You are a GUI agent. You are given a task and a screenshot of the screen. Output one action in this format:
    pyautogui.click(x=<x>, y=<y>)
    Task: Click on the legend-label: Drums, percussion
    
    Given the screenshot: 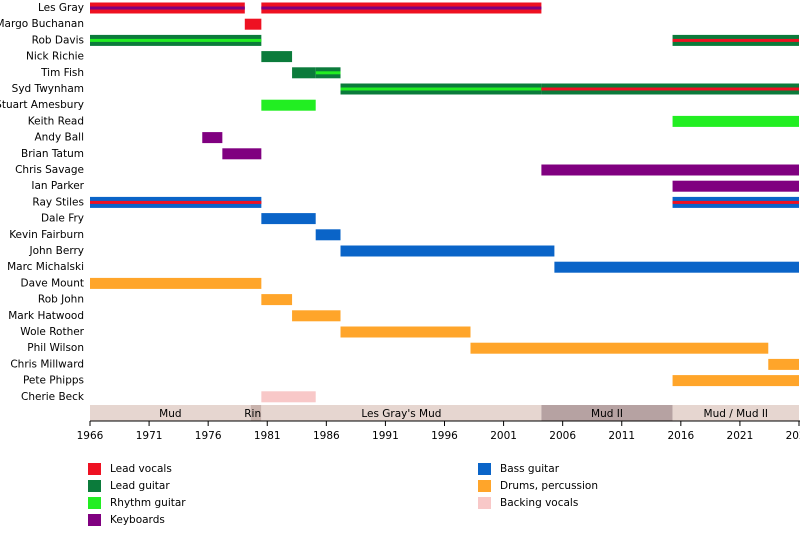 What is the action you would take?
    pyautogui.click(x=549, y=486)
    